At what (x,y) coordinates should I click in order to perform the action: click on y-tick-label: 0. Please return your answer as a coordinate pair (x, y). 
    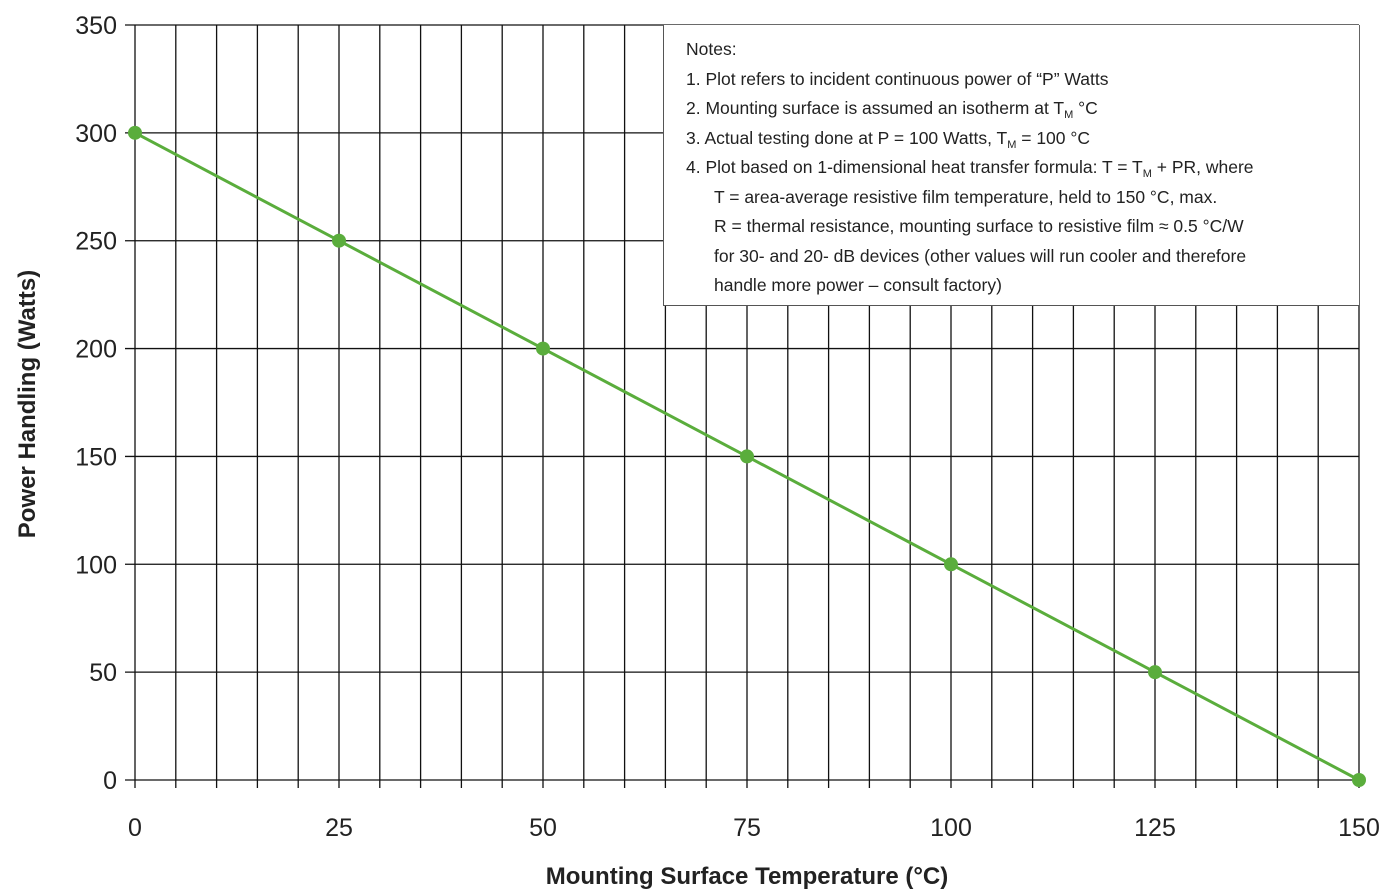
    Looking at the image, I should click on (110, 781).